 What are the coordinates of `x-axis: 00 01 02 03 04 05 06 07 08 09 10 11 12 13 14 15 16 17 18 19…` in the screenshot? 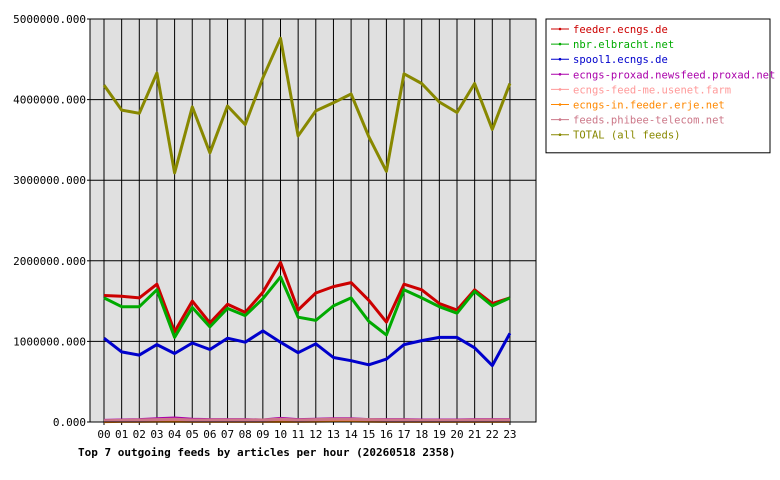 It's located at (307, 431).